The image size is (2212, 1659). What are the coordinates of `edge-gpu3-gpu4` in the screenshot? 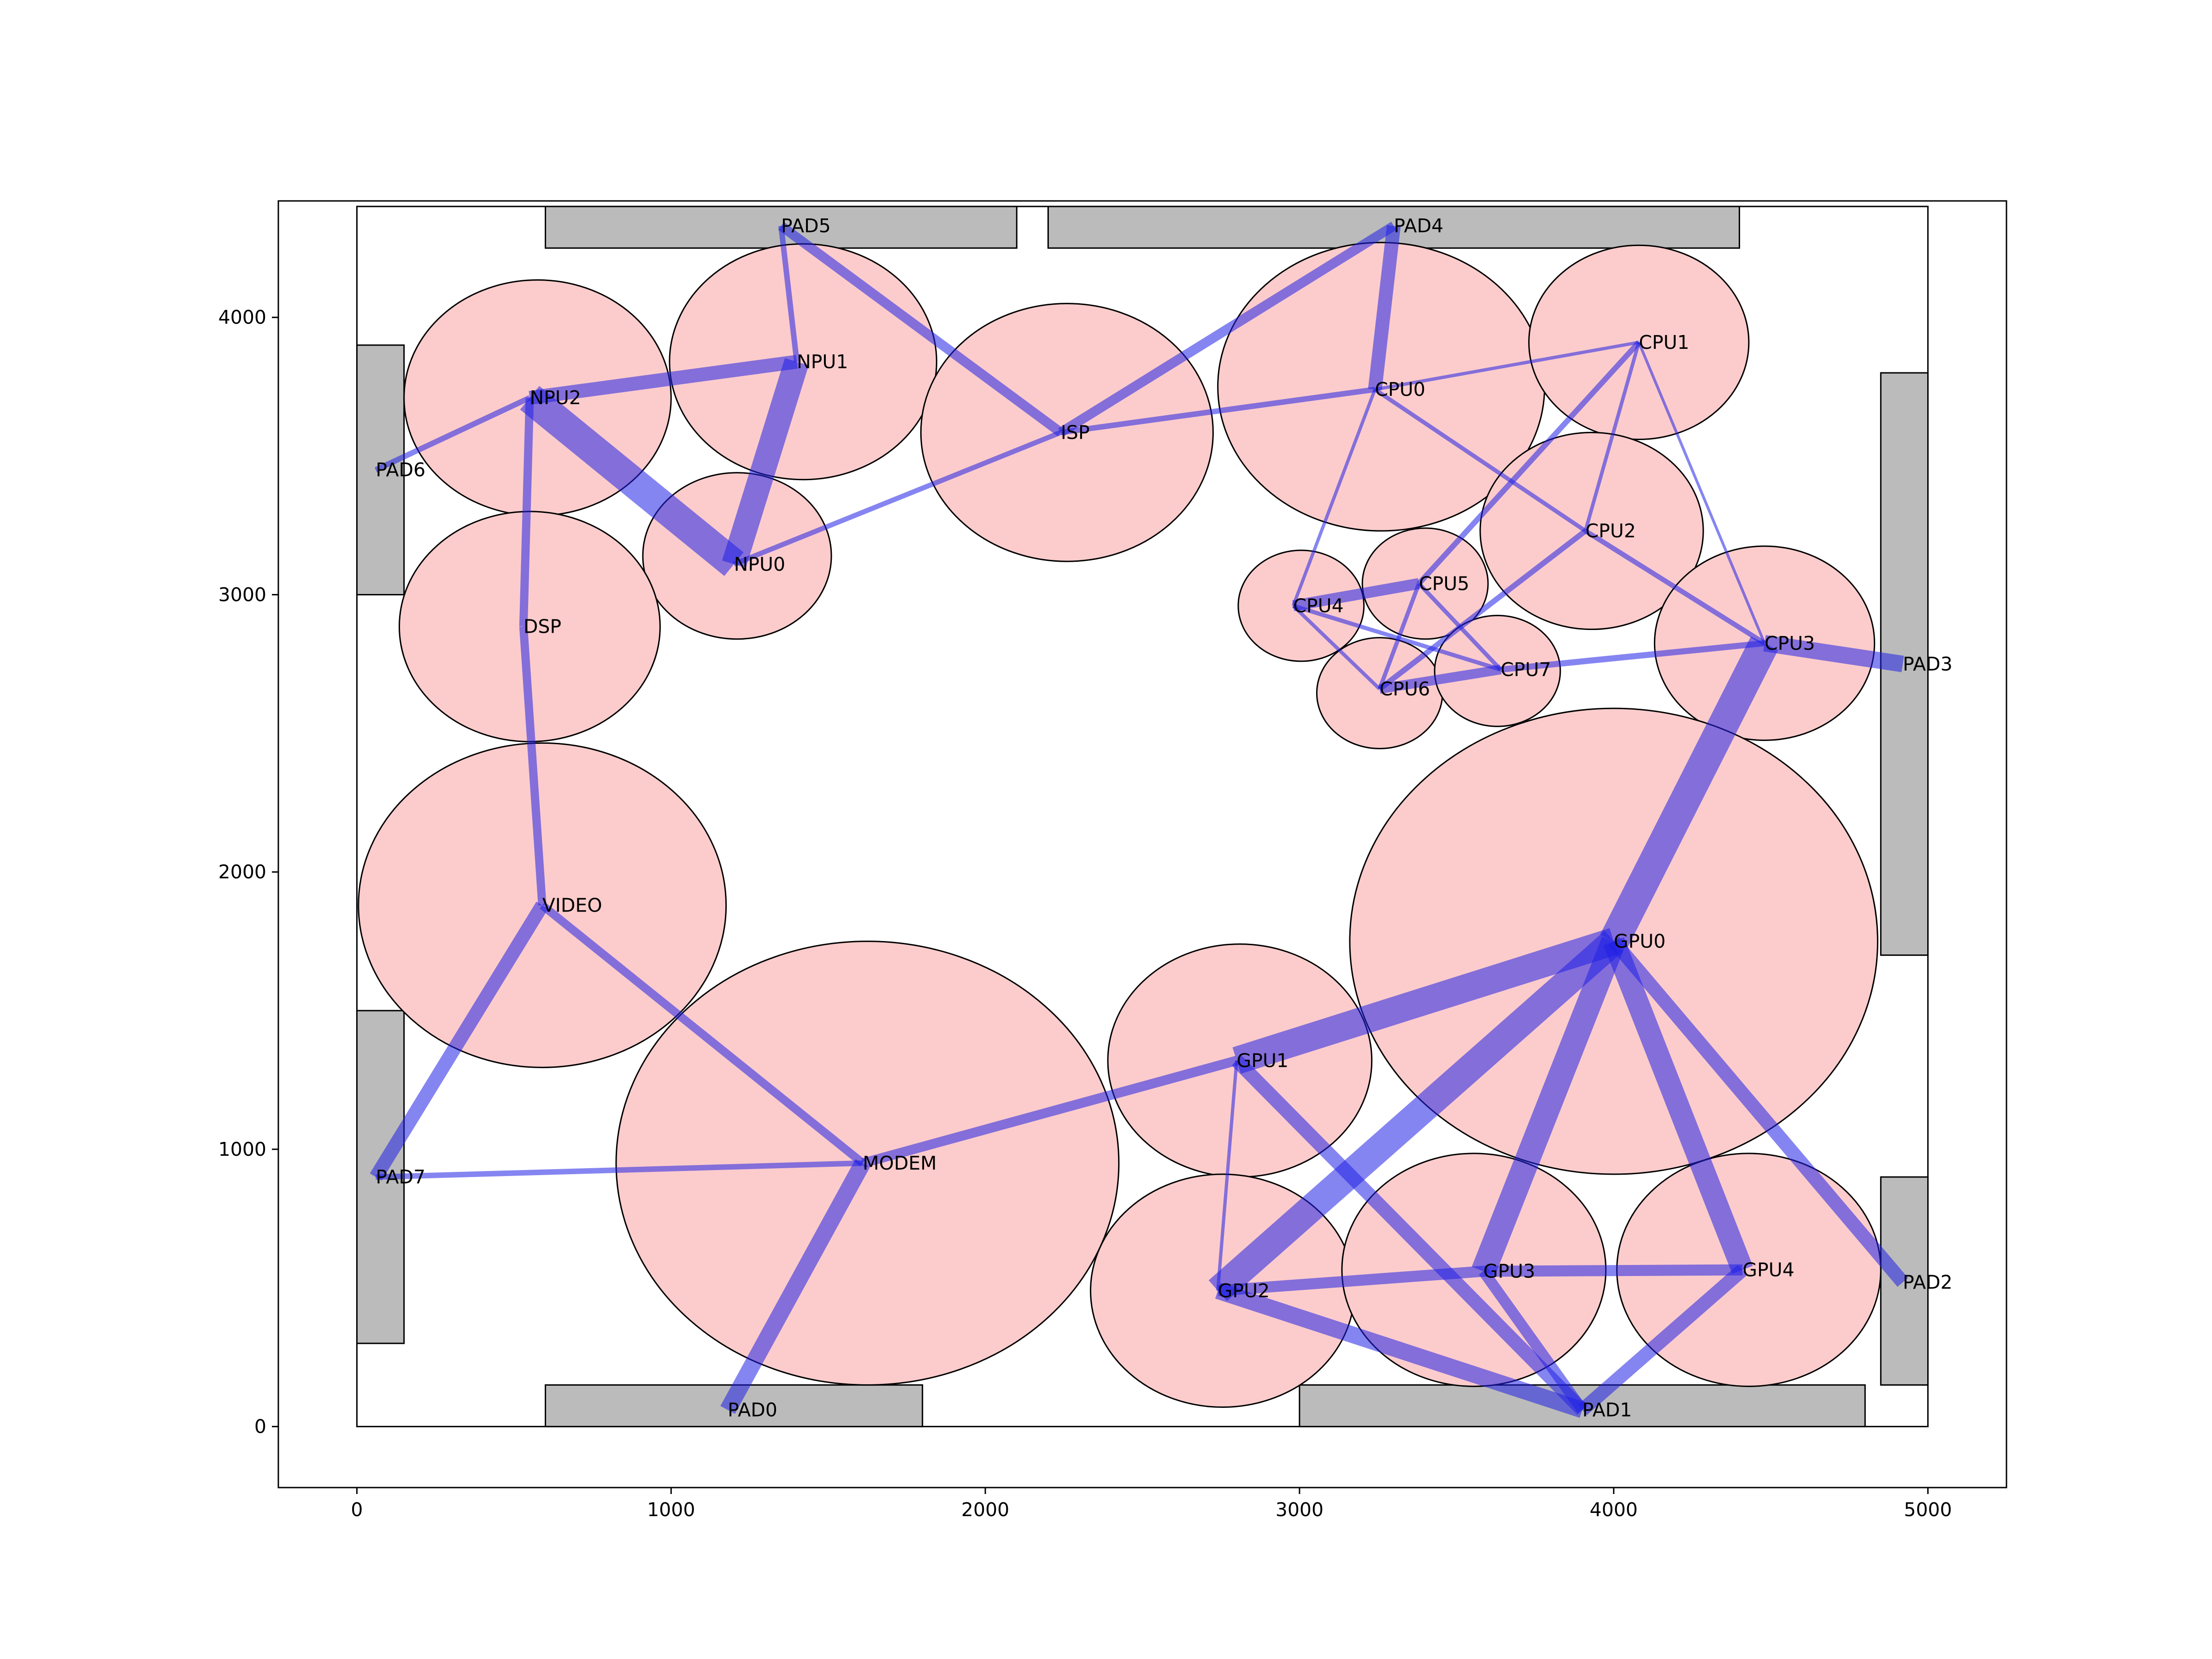 It's located at (1613, 1270).